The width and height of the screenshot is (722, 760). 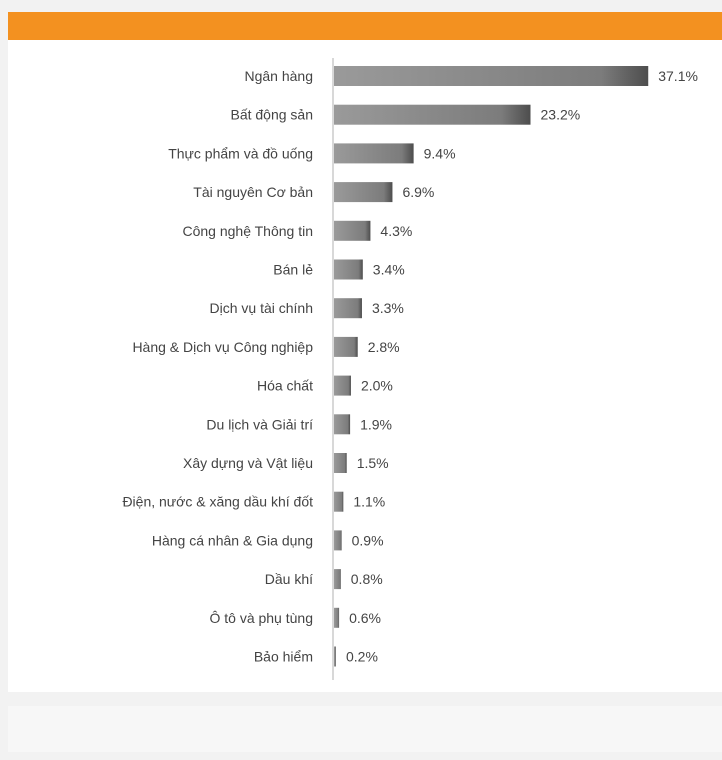 I want to click on value-label: 0.9%, so click(x=368, y=540).